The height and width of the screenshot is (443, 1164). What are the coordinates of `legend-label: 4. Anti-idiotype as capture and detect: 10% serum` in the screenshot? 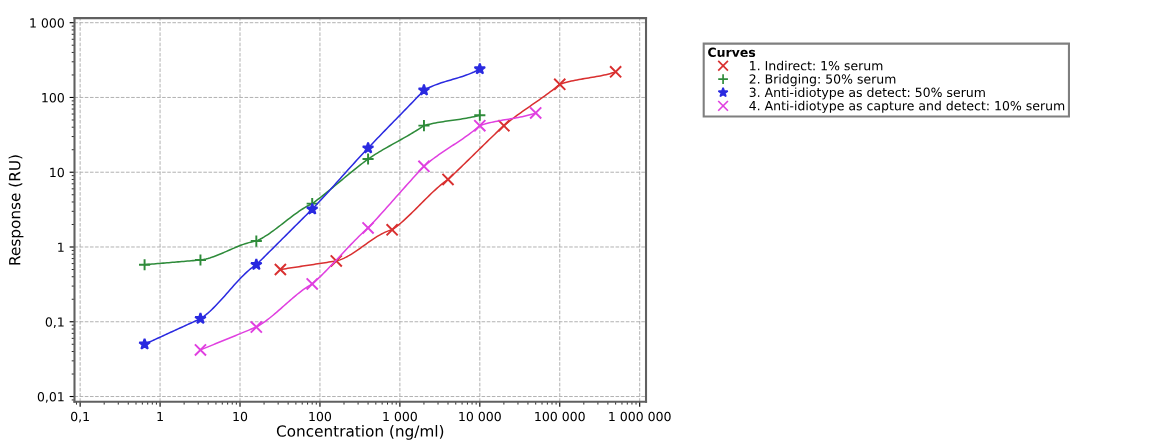 It's located at (907, 106).